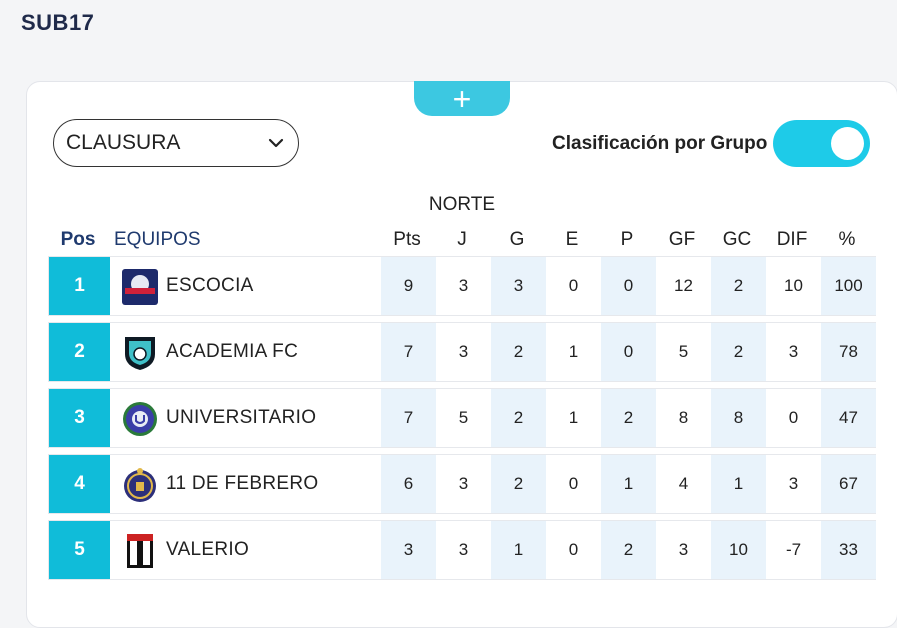  Describe the element at coordinates (276, 143) in the screenshot. I see `chevron-down-icon` at that location.